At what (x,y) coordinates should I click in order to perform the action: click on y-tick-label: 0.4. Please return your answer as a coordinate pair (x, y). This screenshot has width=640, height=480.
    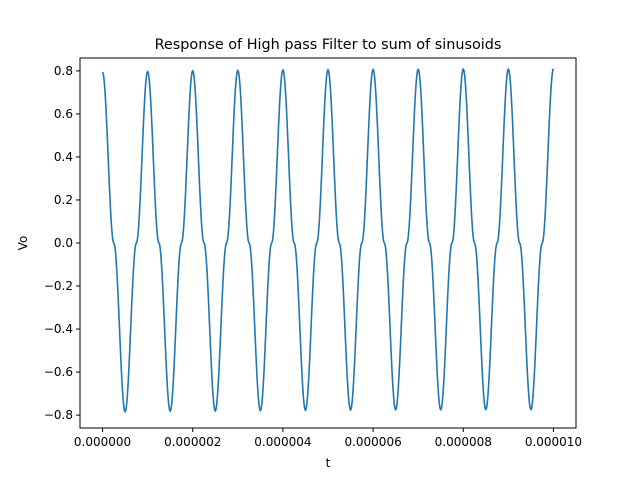
    Looking at the image, I should click on (63, 157).